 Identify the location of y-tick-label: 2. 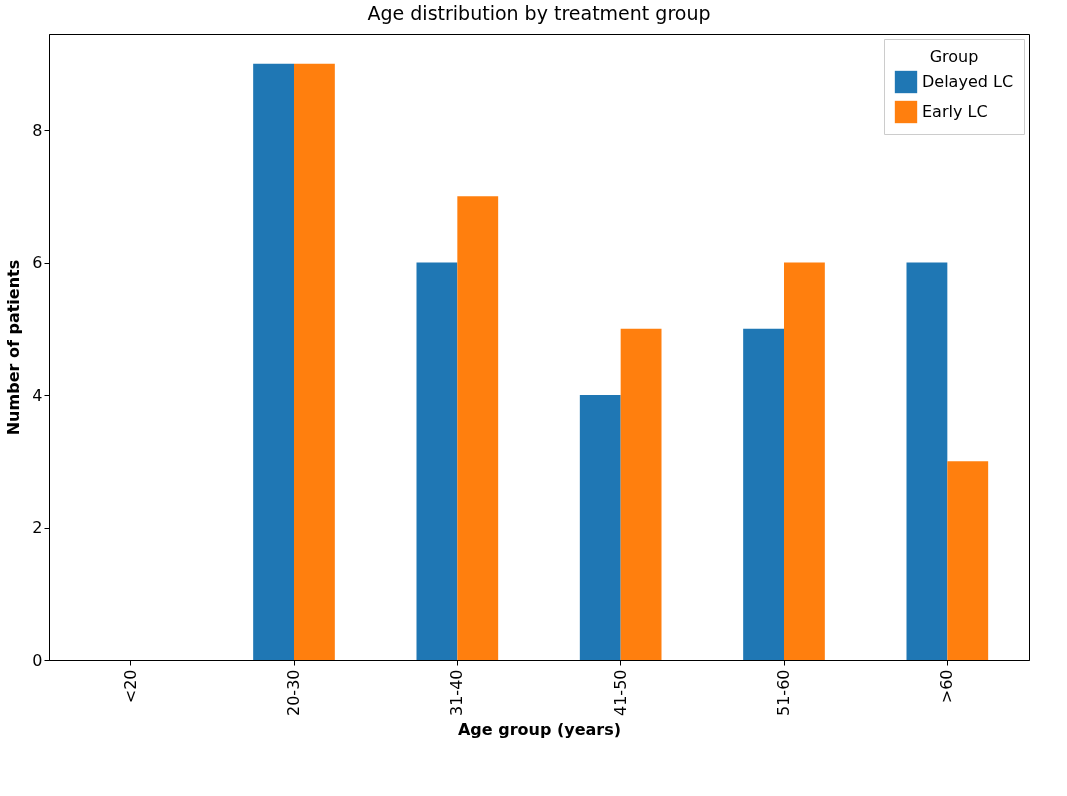
(37, 528).